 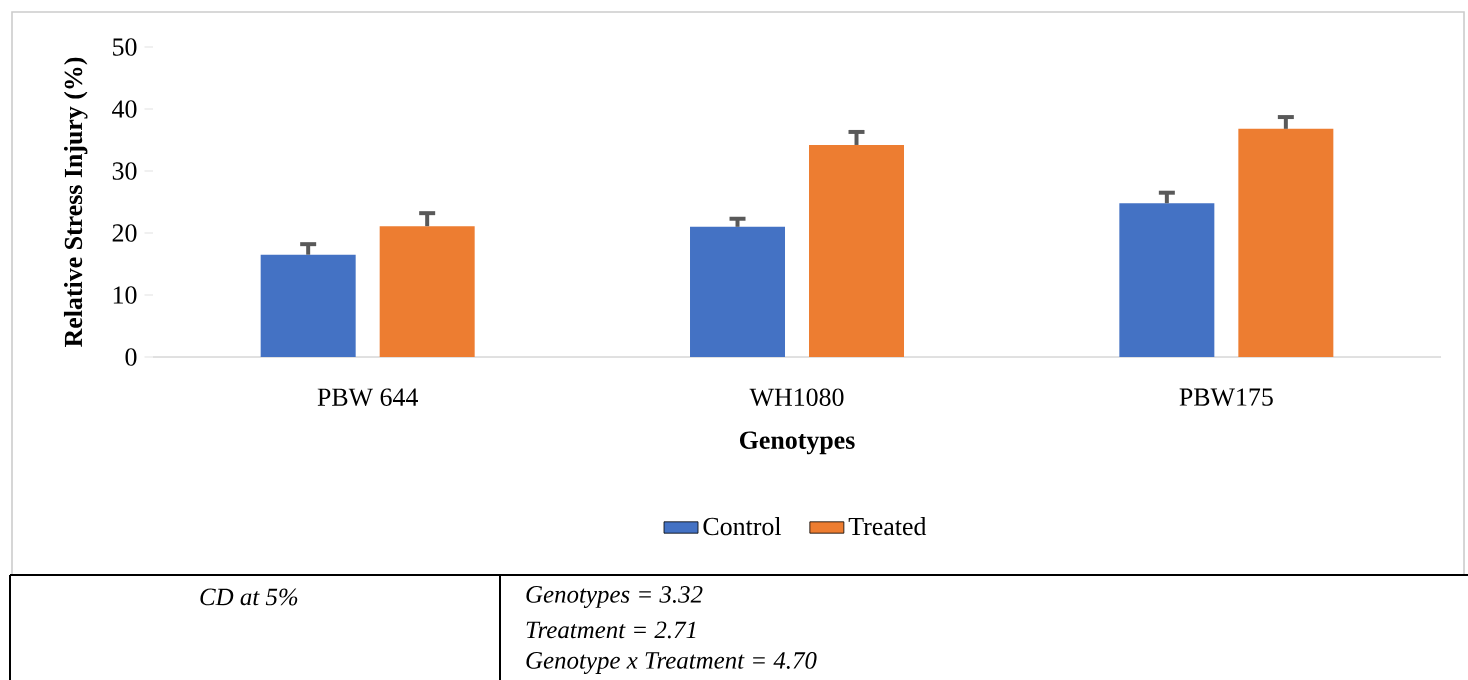 I want to click on y-tick-label: 0, so click(x=131, y=357).